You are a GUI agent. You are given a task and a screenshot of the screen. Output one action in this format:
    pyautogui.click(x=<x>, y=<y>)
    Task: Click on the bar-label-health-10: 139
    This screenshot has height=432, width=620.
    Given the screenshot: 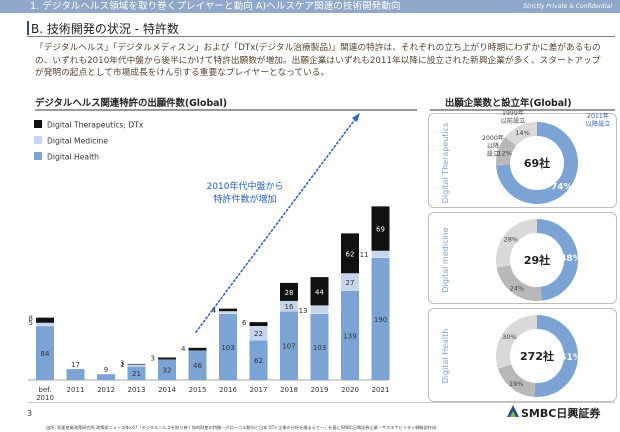 What is the action you would take?
    pyautogui.click(x=349, y=336)
    